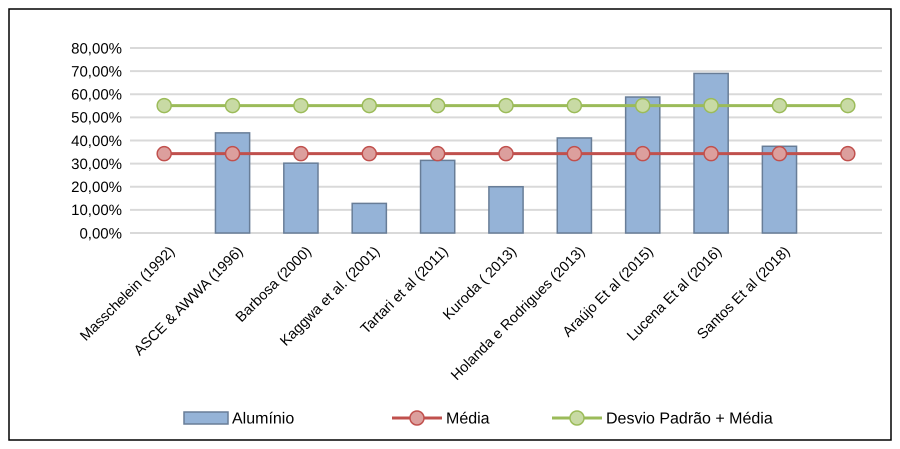 The height and width of the screenshot is (449, 900). Describe the element at coordinates (468, 419) in the screenshot. I see `legend-label: Média` at that location.